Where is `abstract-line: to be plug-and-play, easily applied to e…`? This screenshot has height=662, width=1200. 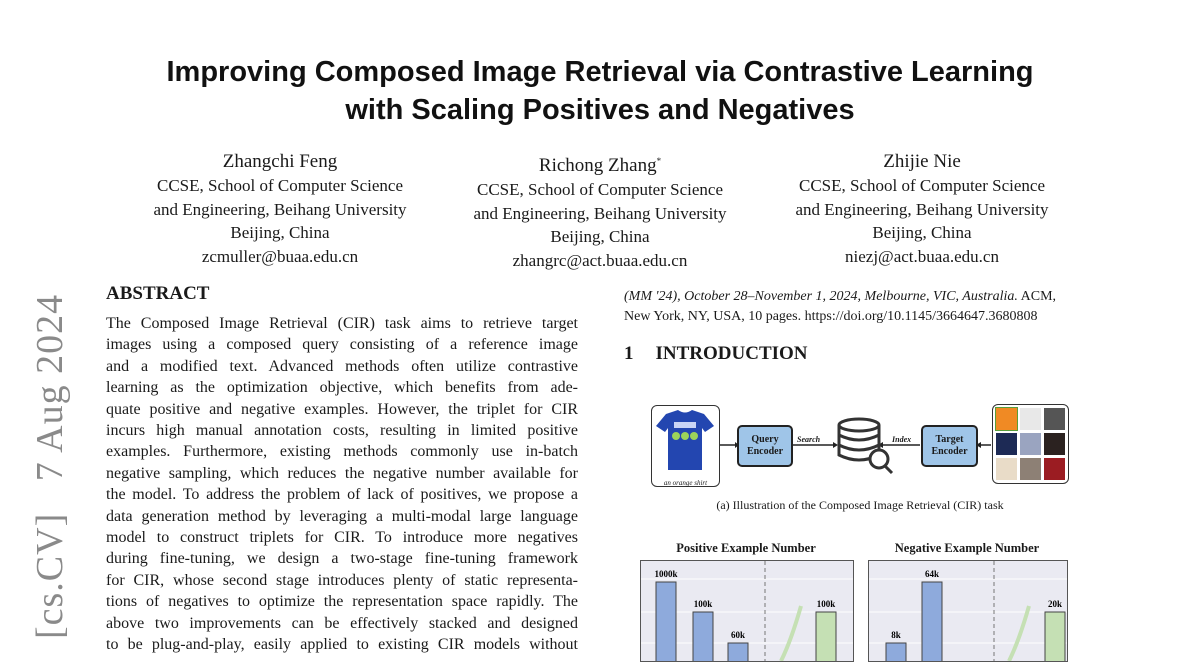 abstract-line: to be plug-and-play, easily applied to e… is located at coordinates (342, 645).